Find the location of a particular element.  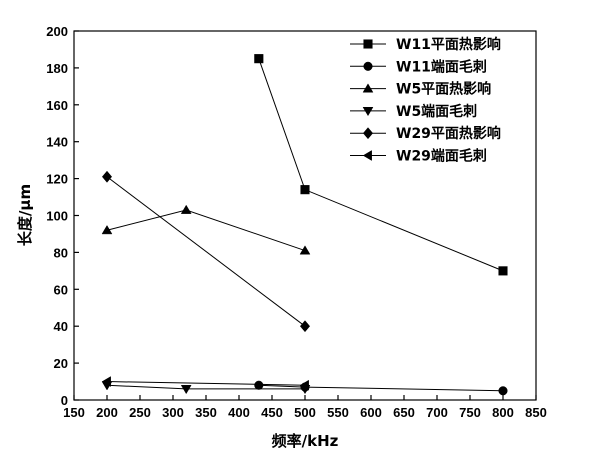

legend-label: W29平面热影响 is located at coordinates (448, 133).